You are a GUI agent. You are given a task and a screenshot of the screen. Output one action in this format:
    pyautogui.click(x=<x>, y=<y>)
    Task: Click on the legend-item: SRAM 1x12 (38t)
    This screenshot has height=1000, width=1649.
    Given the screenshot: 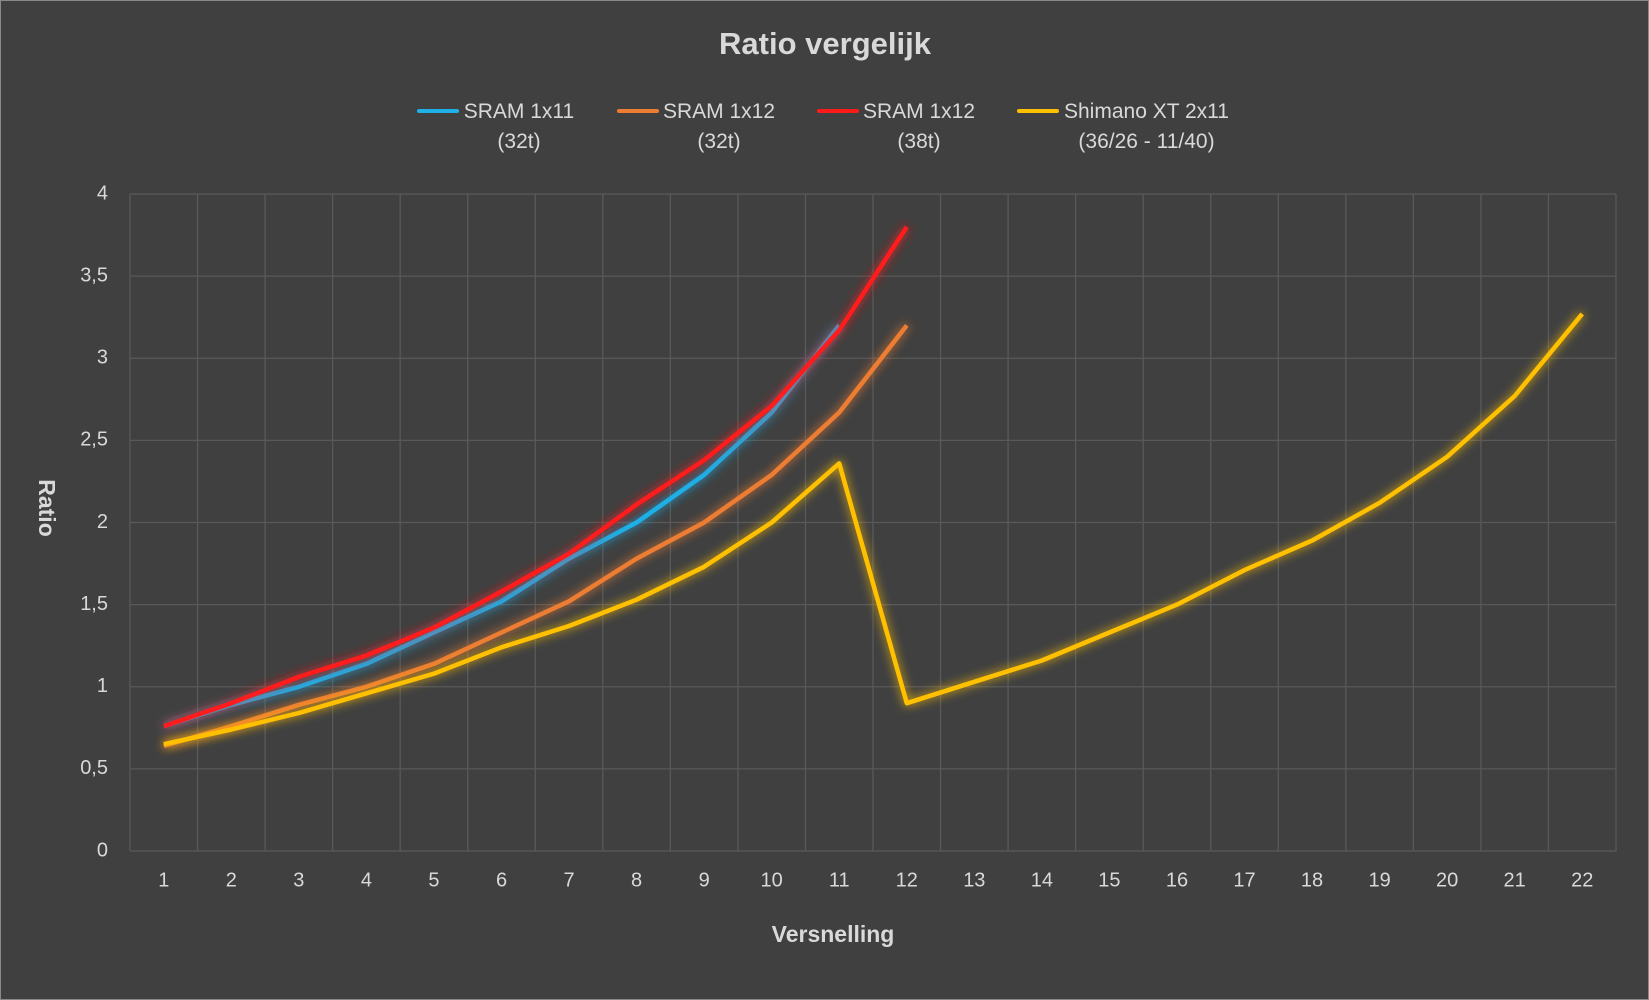 What is the action you would take?
    pyautogui.click(x=898, y=127)
    